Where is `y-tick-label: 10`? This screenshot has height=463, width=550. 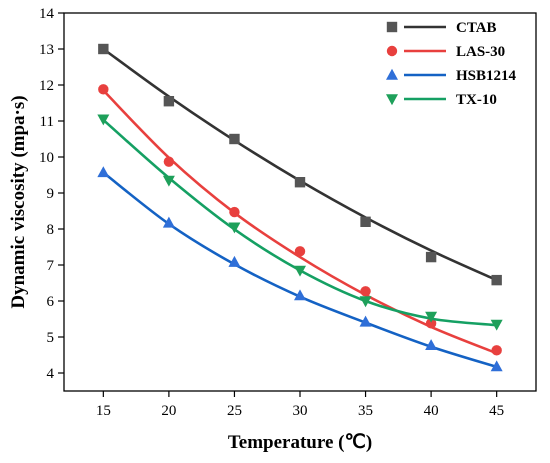 y-tick-label: 10 is located at coordinates (46, 158).